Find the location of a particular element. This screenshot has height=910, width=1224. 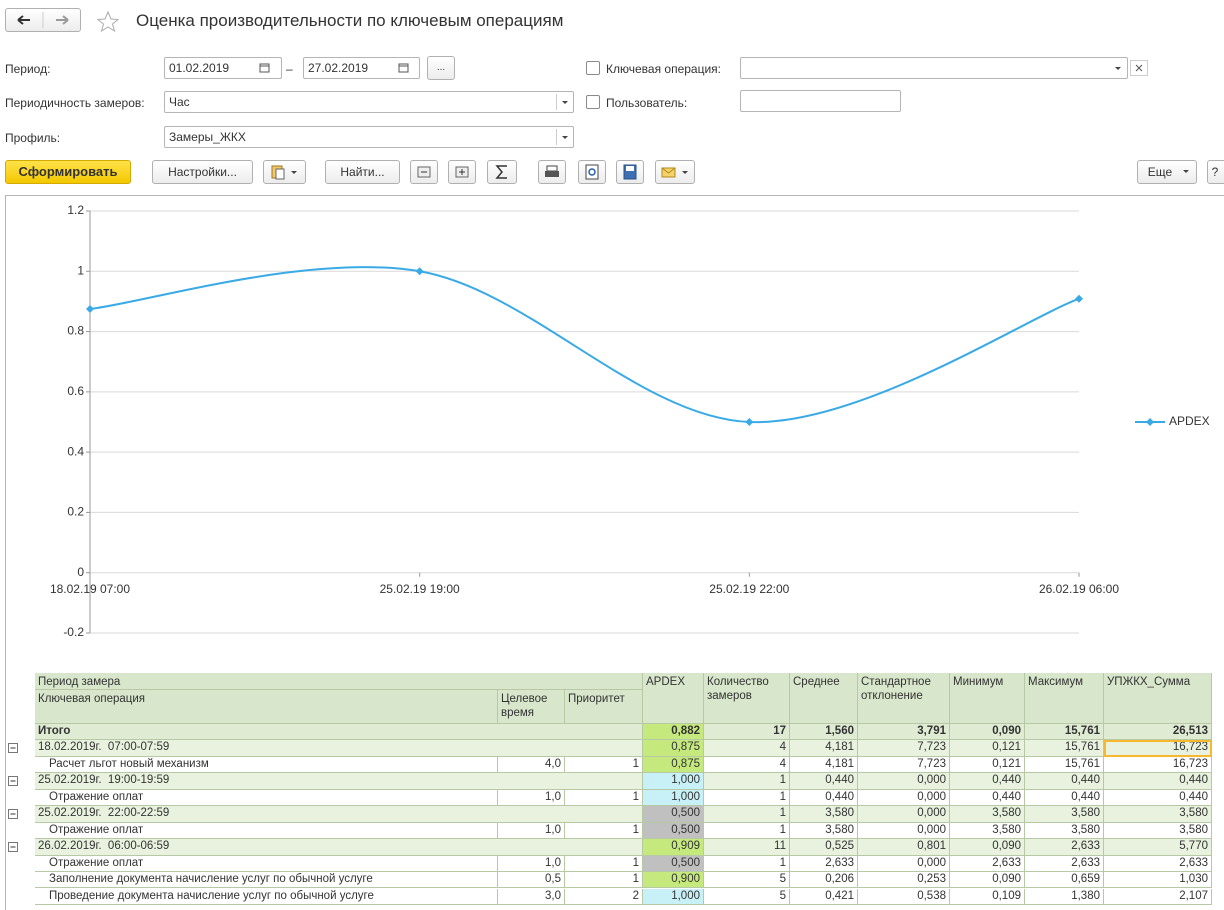

variants-button is located at coordinates (284, 172).